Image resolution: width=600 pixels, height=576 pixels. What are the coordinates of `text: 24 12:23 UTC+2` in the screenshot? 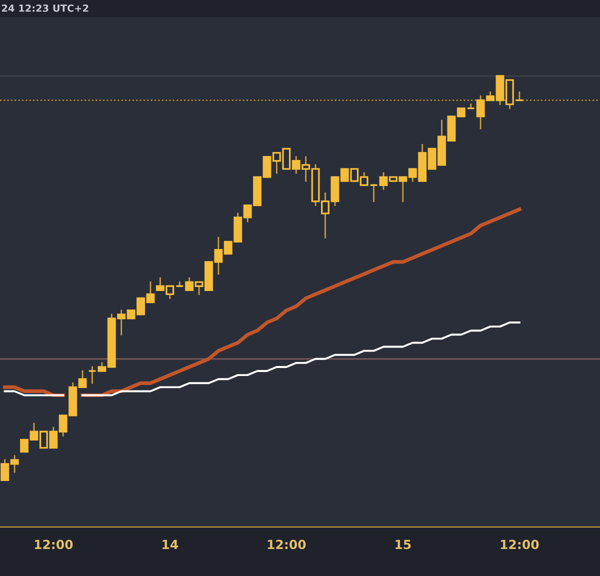 It's located at (45, 8).